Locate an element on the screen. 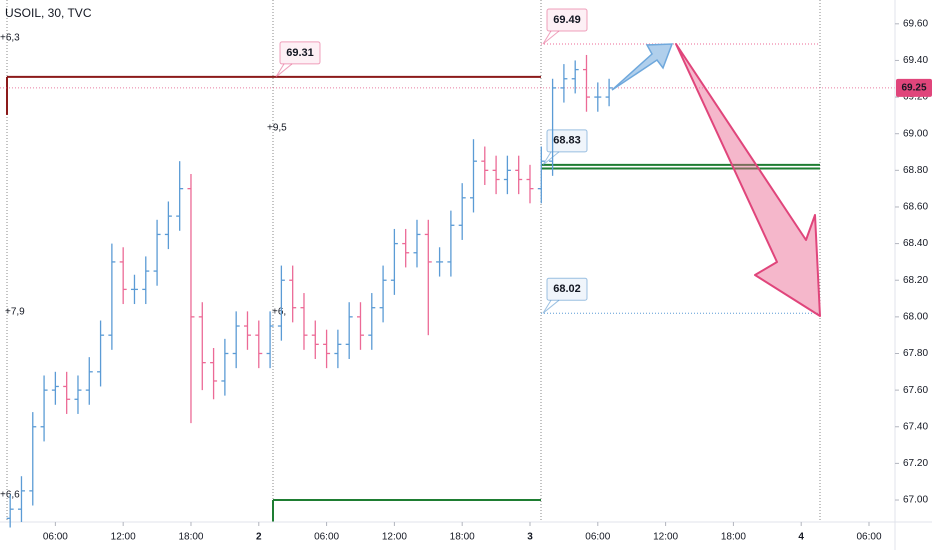 The height and width of the screenshot is (550, 932). y-tick-label: 68.00 is located at coordinates (915, 317).